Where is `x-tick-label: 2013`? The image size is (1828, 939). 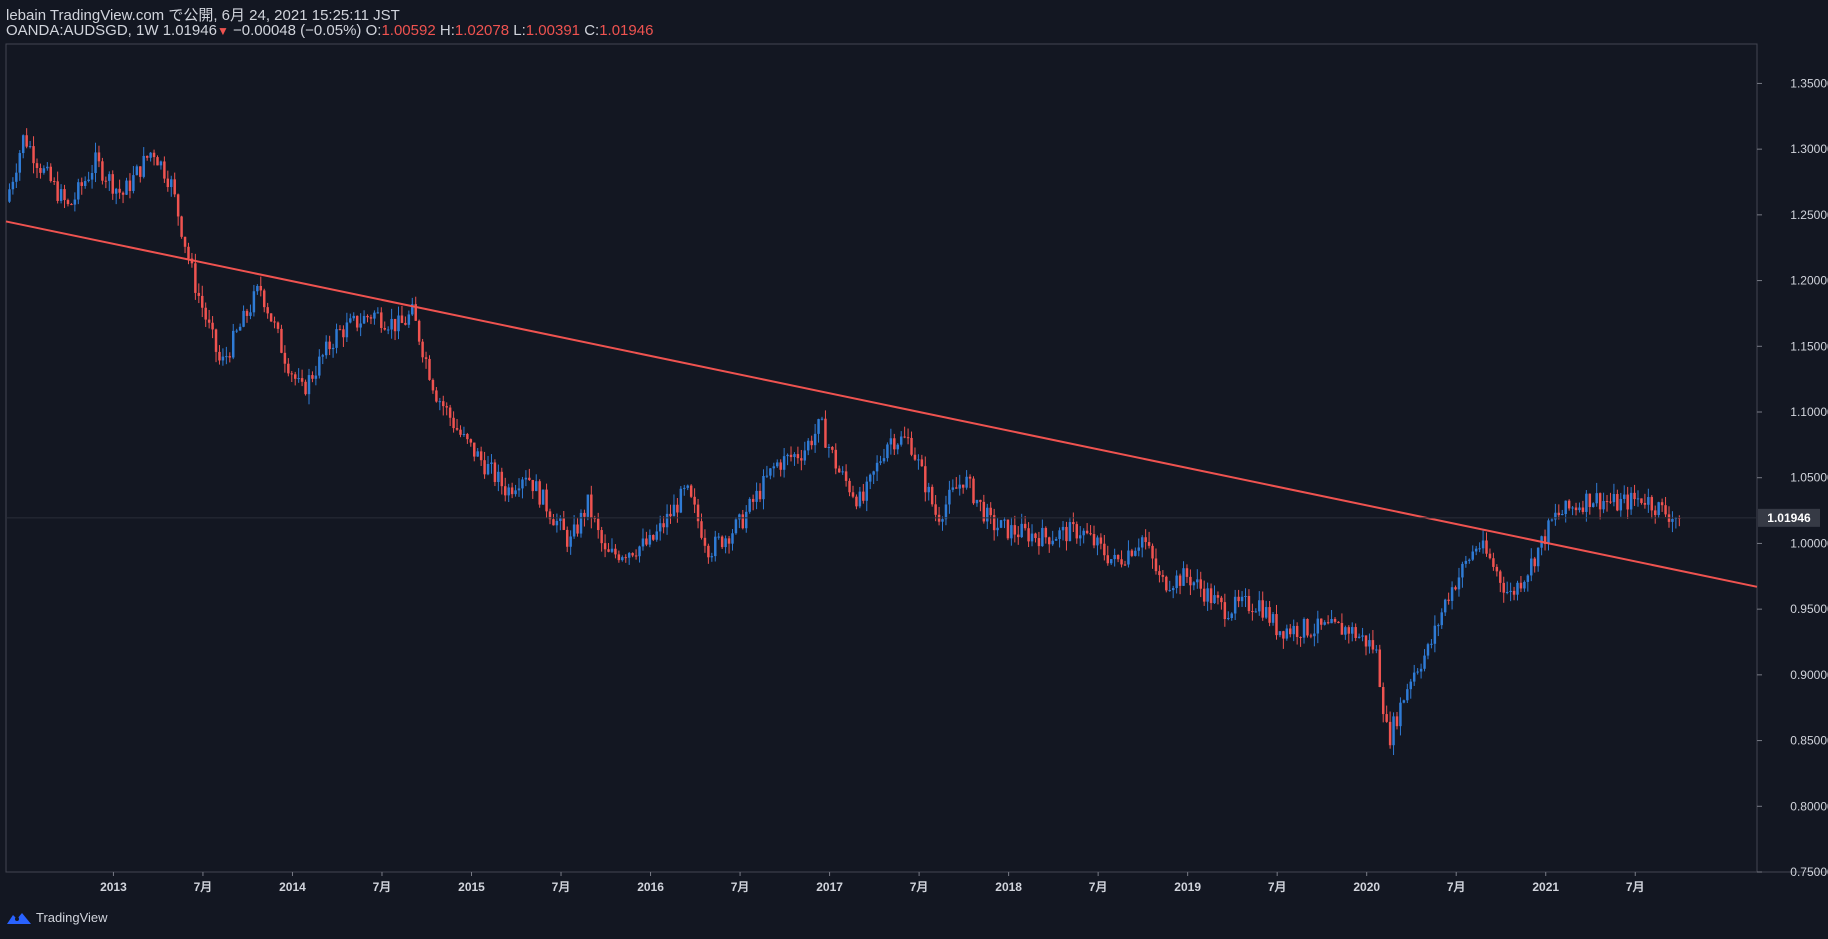 x-tick-label: 2013 is located at coordinates (113, 887).